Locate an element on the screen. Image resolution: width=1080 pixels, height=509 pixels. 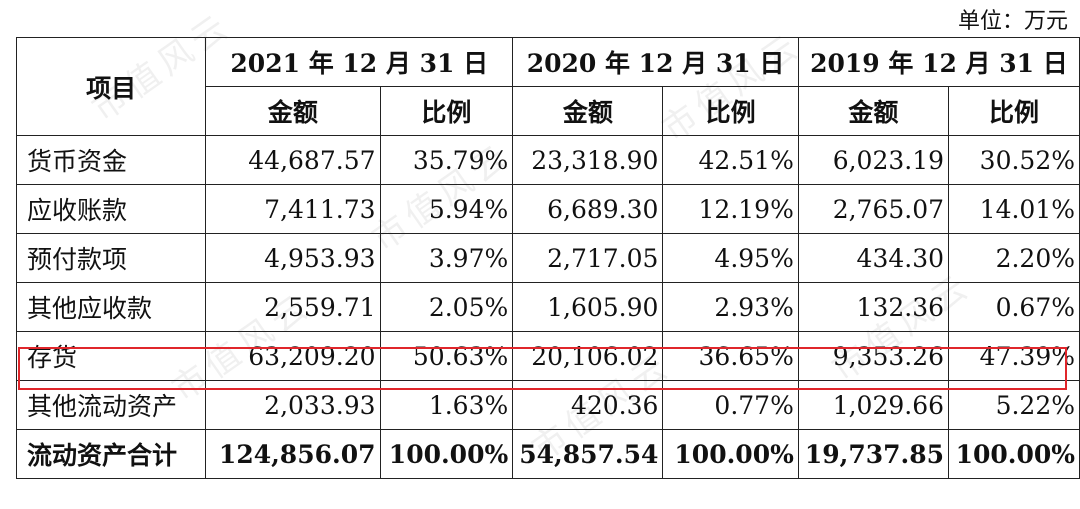
row-label: 存货 is located at coordinates (111, 356).